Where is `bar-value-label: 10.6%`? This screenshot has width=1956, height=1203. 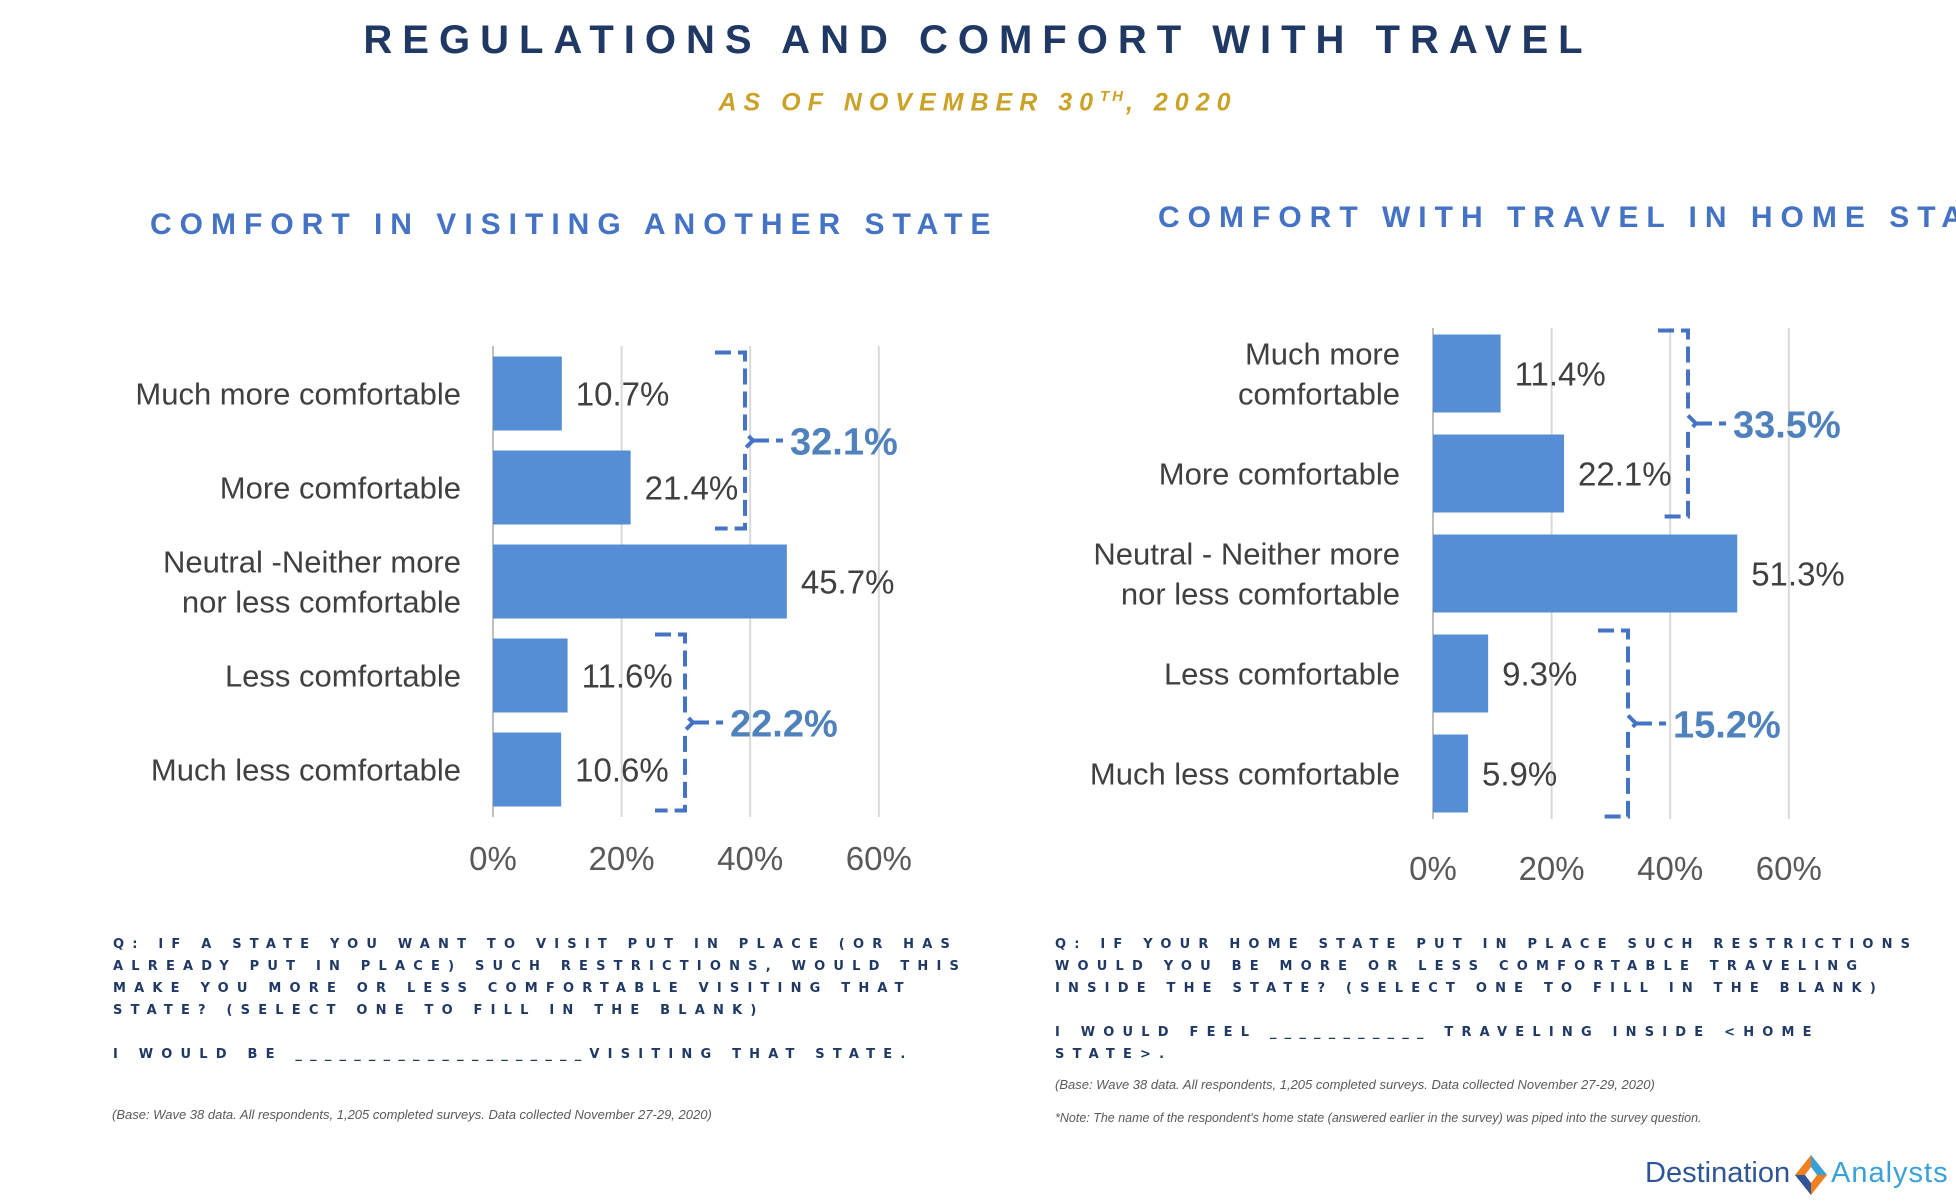 bar-value-label: 10.6% is located at coordinates (622, 770).